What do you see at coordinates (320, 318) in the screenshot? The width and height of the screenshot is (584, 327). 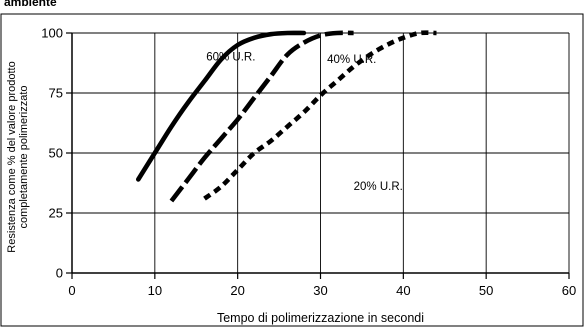 I see `x-axis-title: Tempo di polimerizzazione in secondi` at bounding box center [320, 318].